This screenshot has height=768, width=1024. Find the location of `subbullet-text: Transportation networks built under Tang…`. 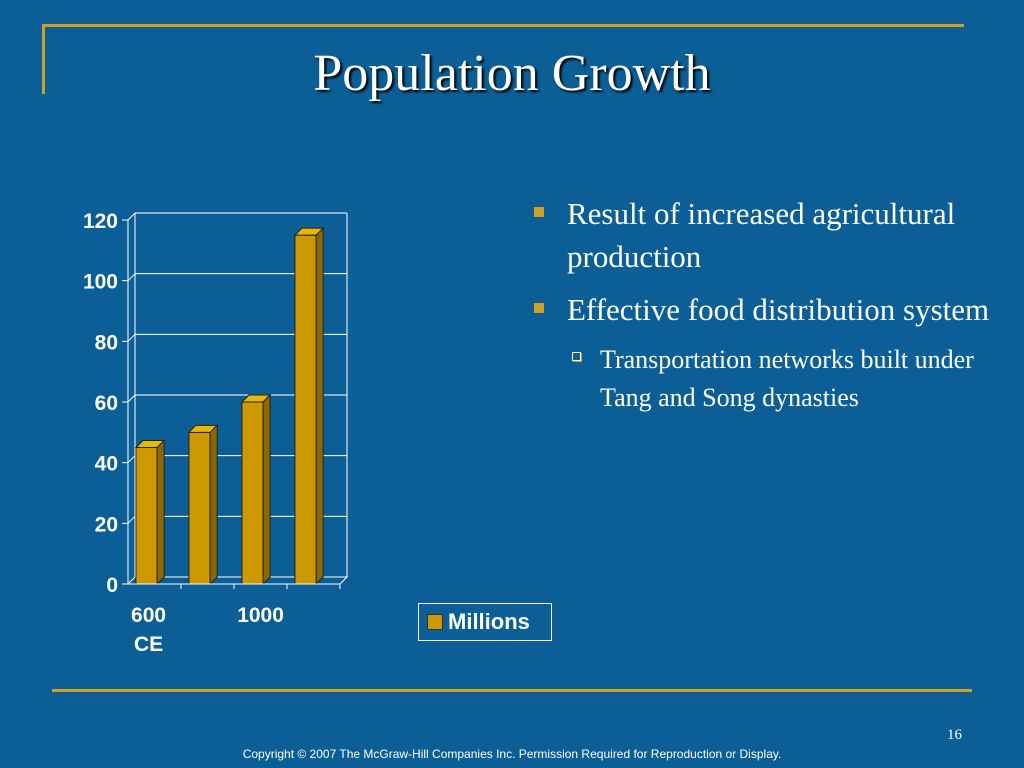

subbullet-text: Transportation networks built under Tang… is located at coordinates (787, 378).